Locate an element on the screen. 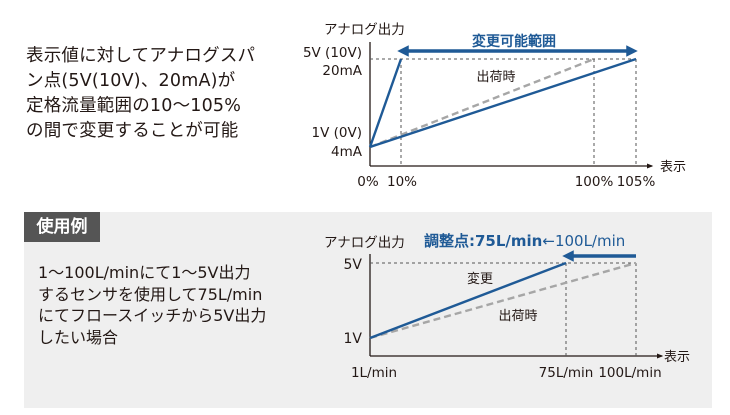 This screenshot has height=415, width=730. example-description-line: 1〜100L/minにて1〜5V出力 is located at coordinates (144, 272).